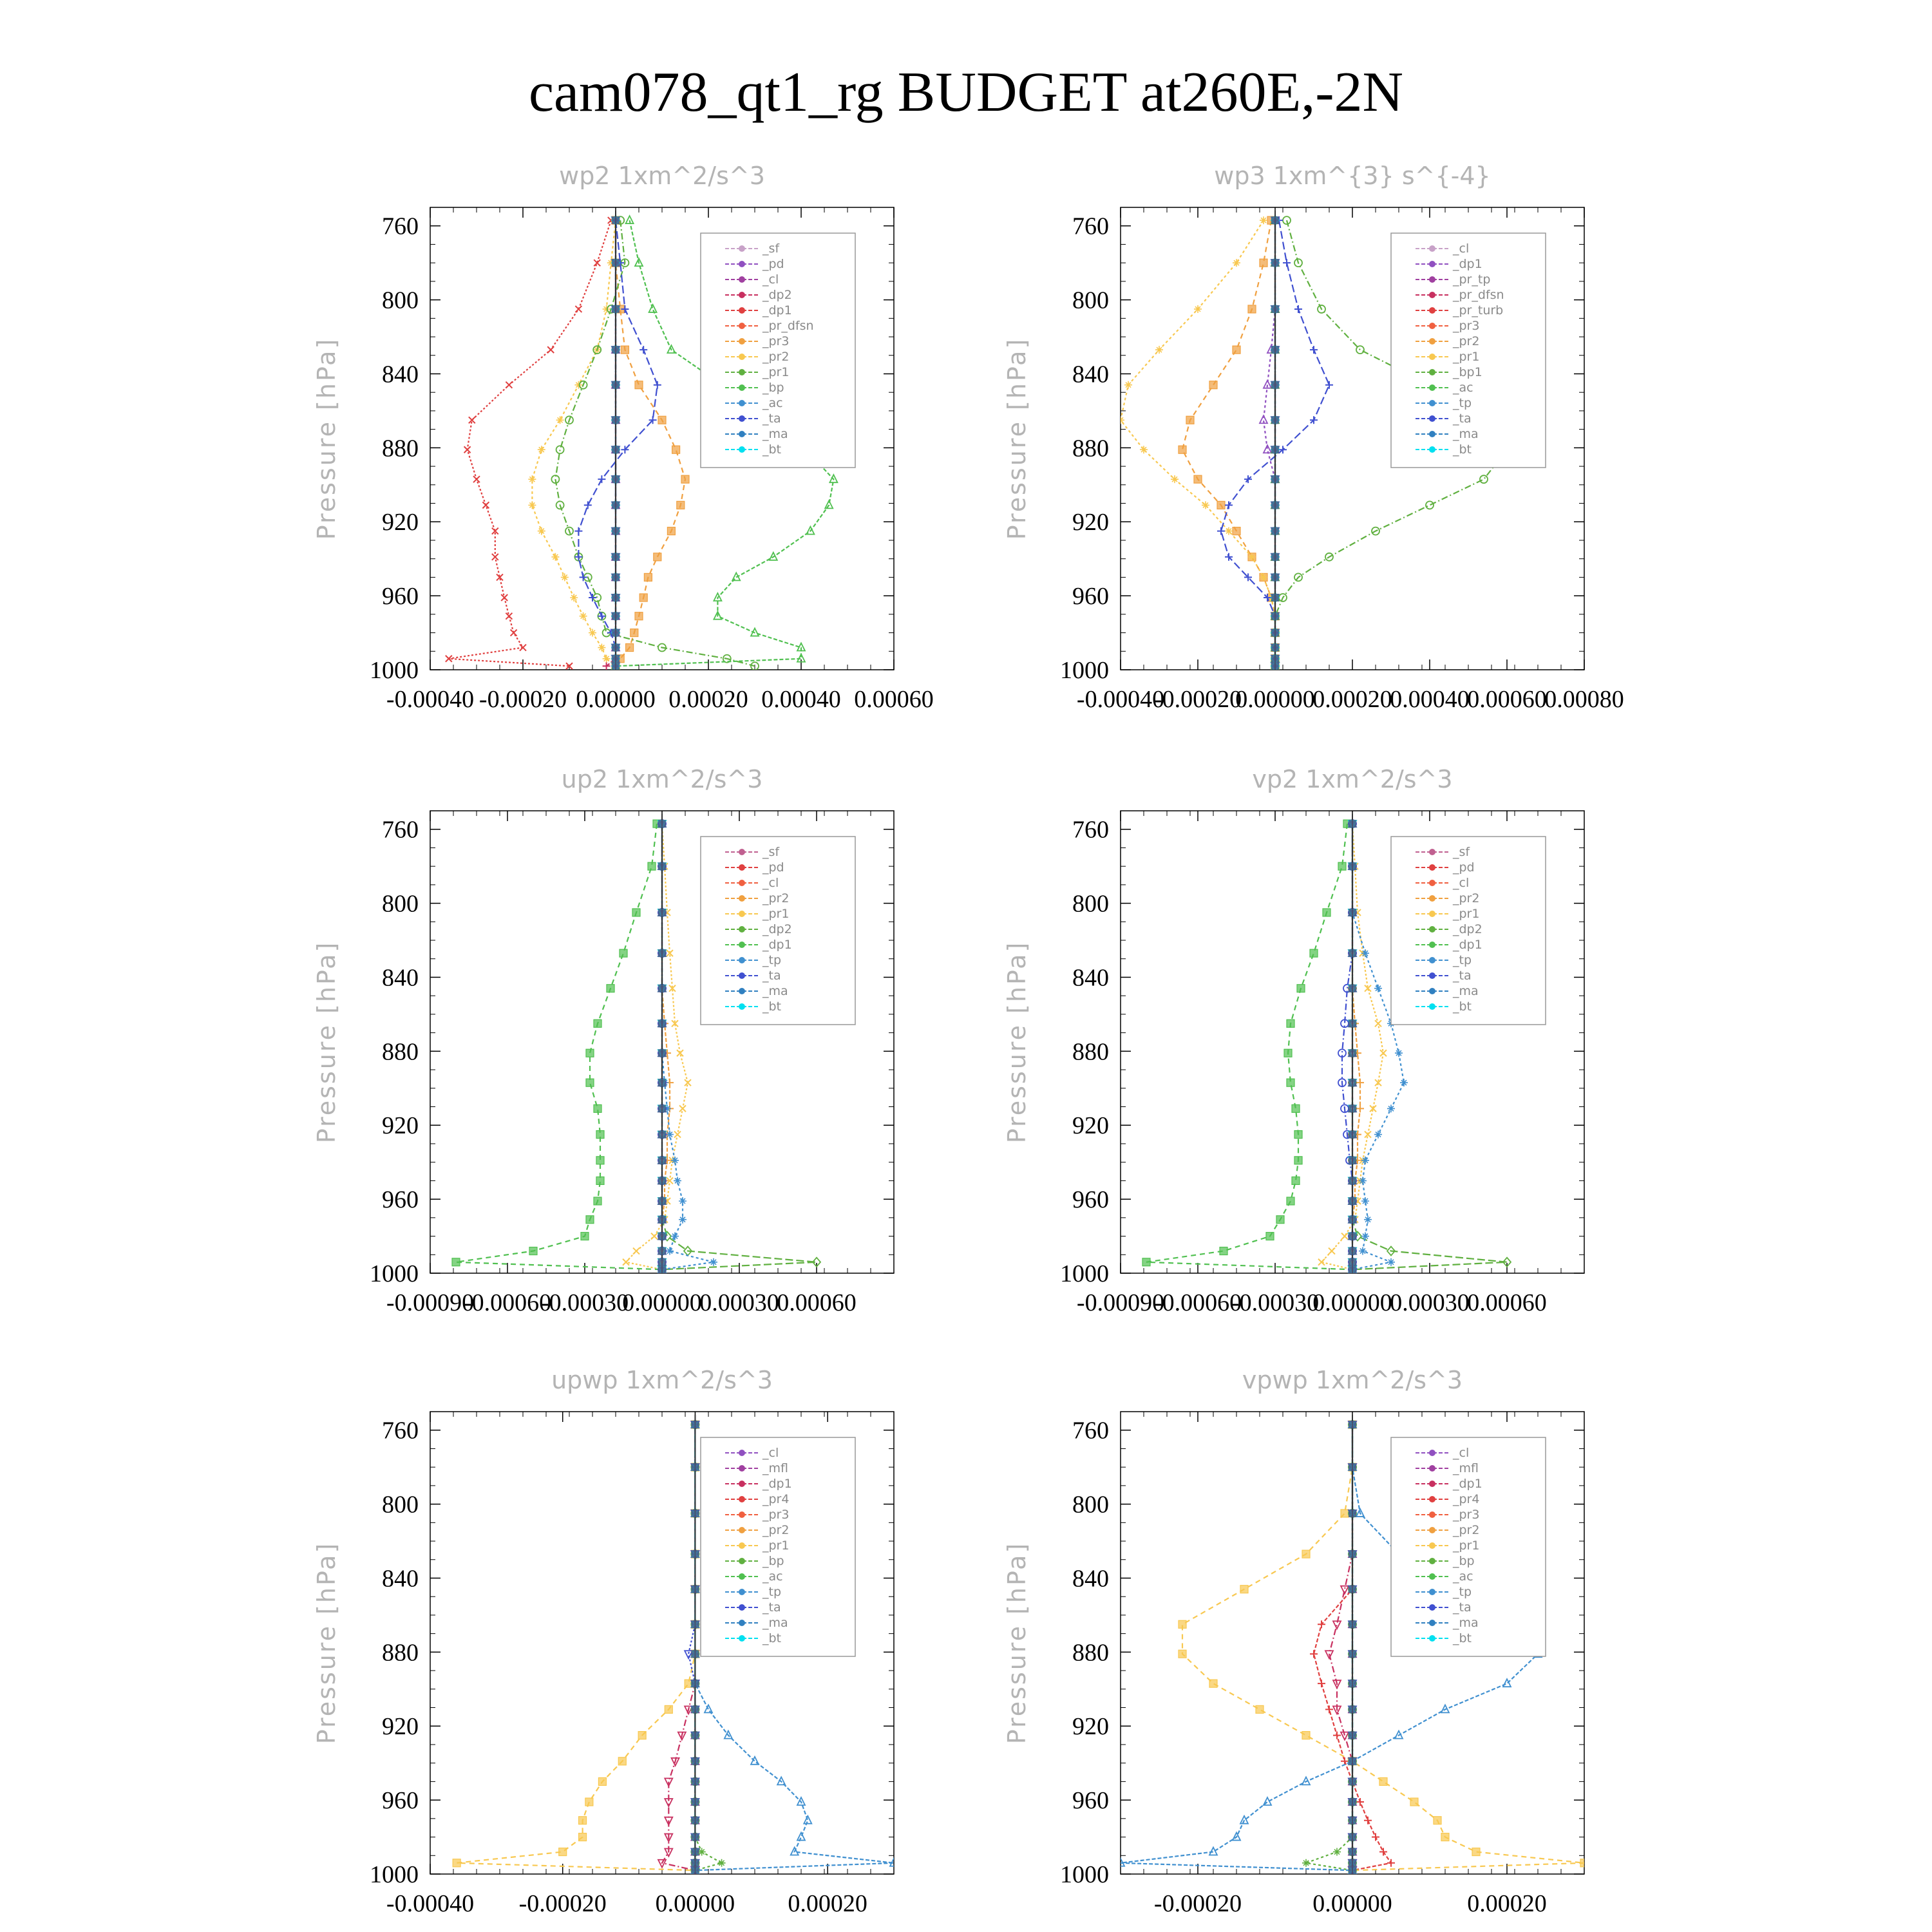 The image size is (1932, 1932). I want to click on y-tick-label: 840, so click(400, 977).